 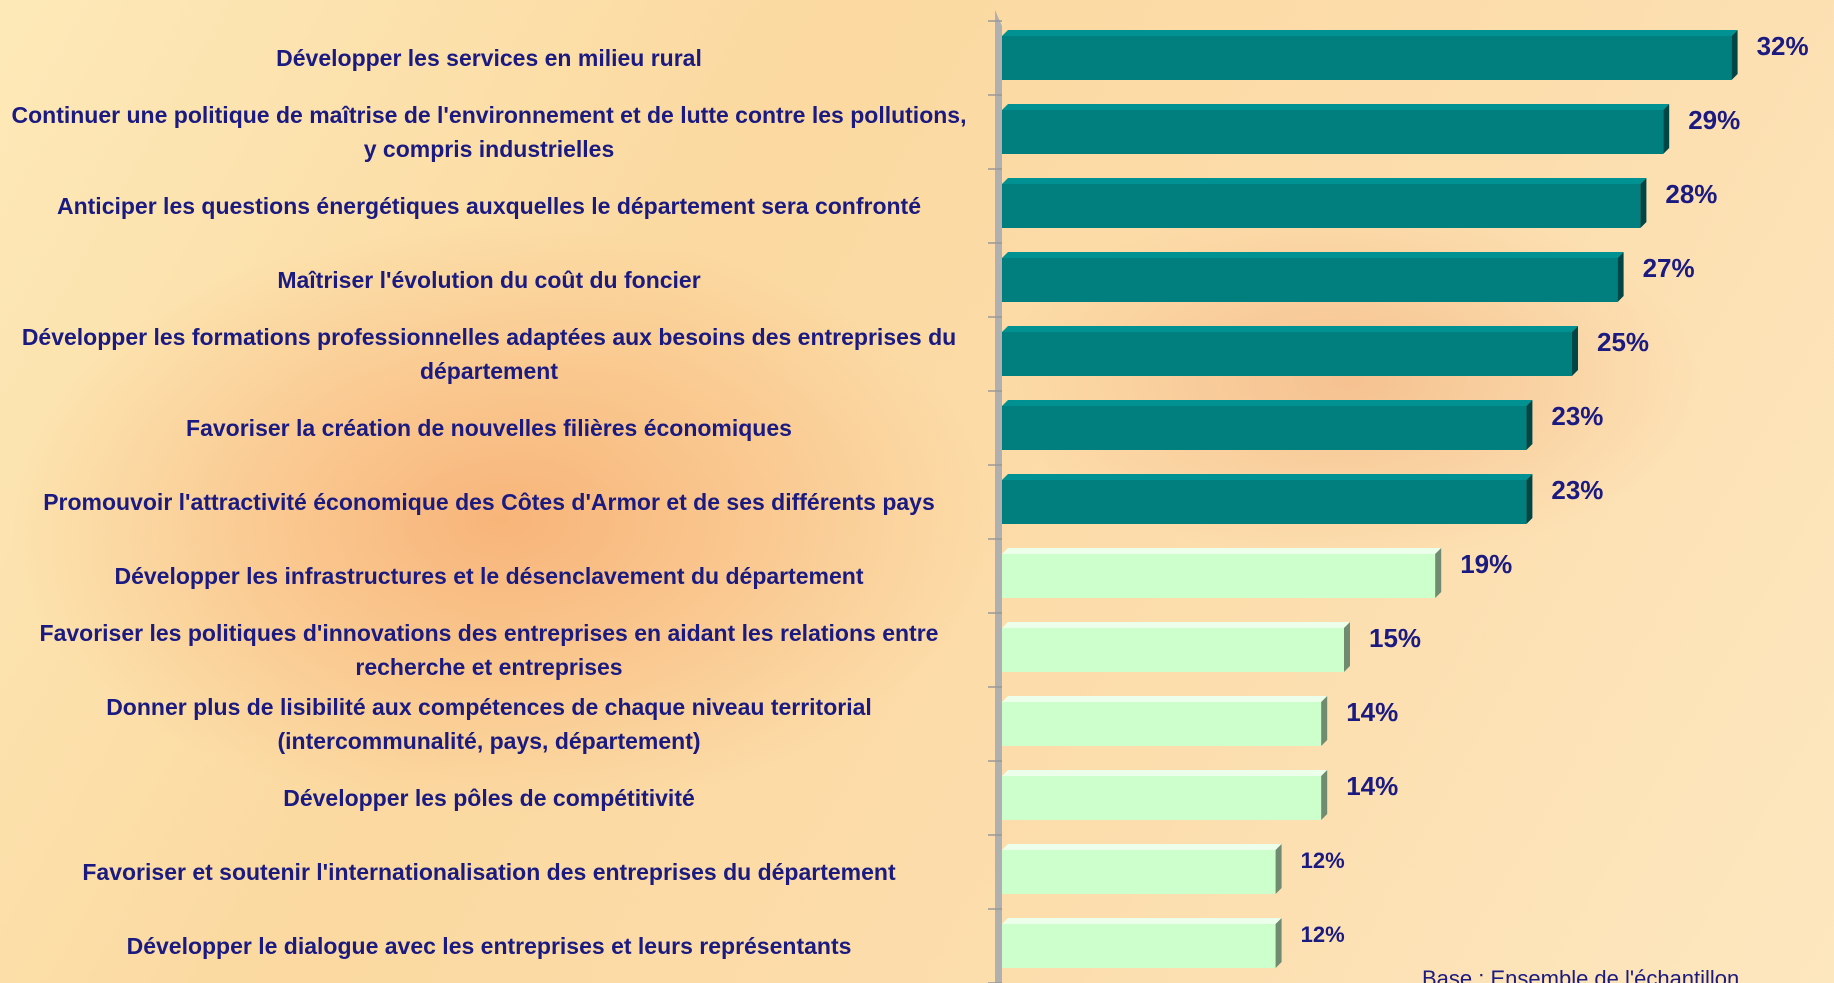 What do you see at coordinates (1395, 638) in the screenshot?
I see `value-label: 15%` at bounding box center [1395, 638].